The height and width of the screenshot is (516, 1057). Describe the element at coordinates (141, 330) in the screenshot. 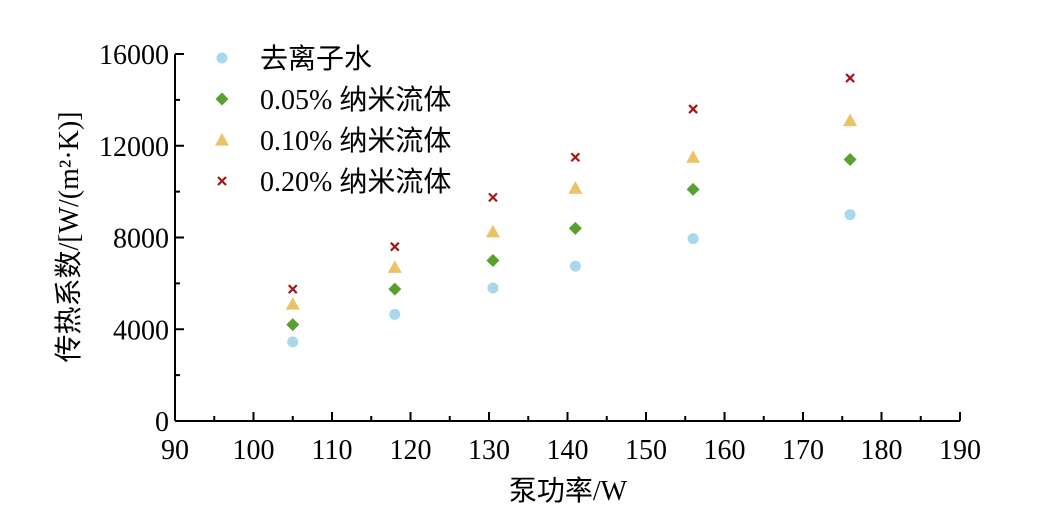

I see `y-tick-label: 4000` at that location.